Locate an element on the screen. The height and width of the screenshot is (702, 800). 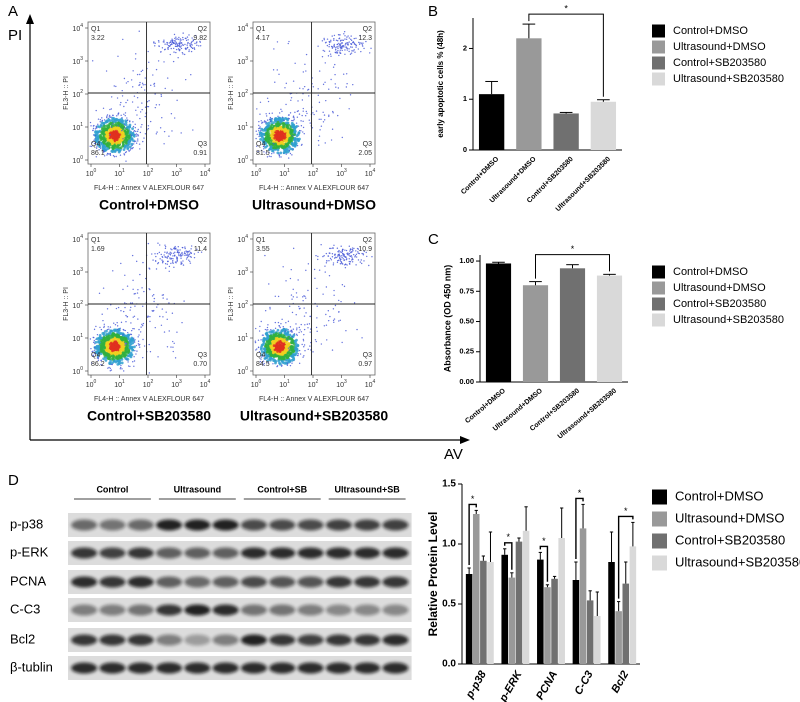
legend-swatch is located at coordinates (658, 31).